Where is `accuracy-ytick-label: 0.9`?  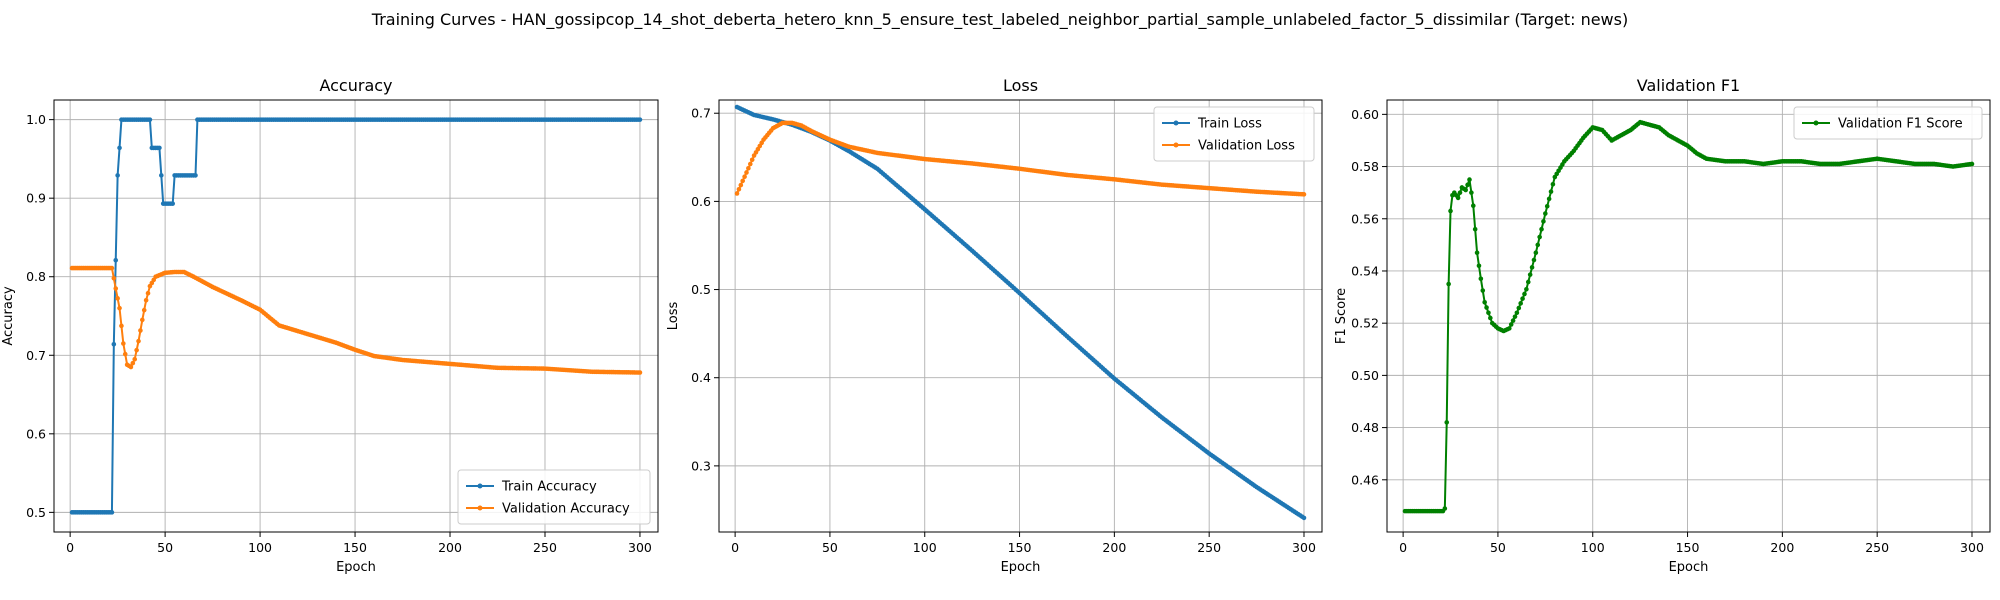
accuracy-ytick-label: 0.9 is located at coordinates (36, 198).